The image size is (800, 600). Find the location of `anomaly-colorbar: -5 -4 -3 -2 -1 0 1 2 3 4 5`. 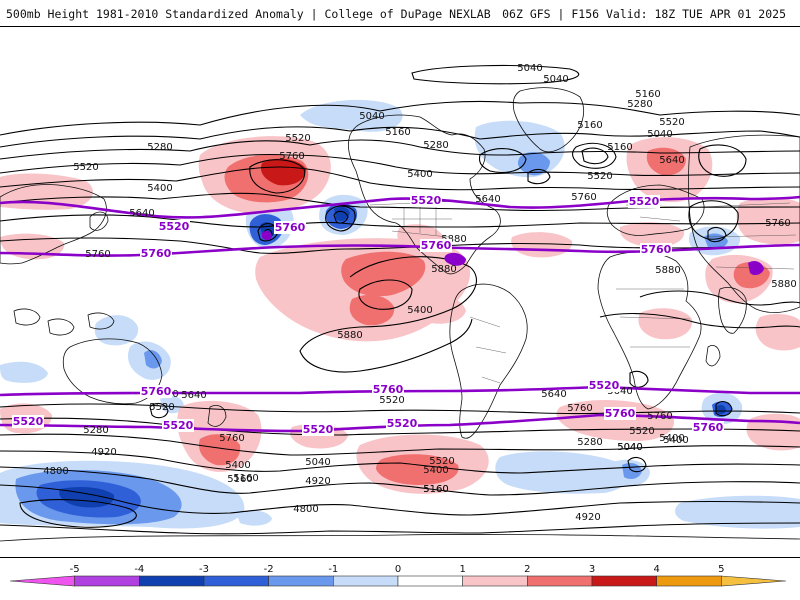

anomaly-colorbar: -5 -4 -3 -2 -1 0 1 2 3 4 5 is located at coordinates (400, 580).